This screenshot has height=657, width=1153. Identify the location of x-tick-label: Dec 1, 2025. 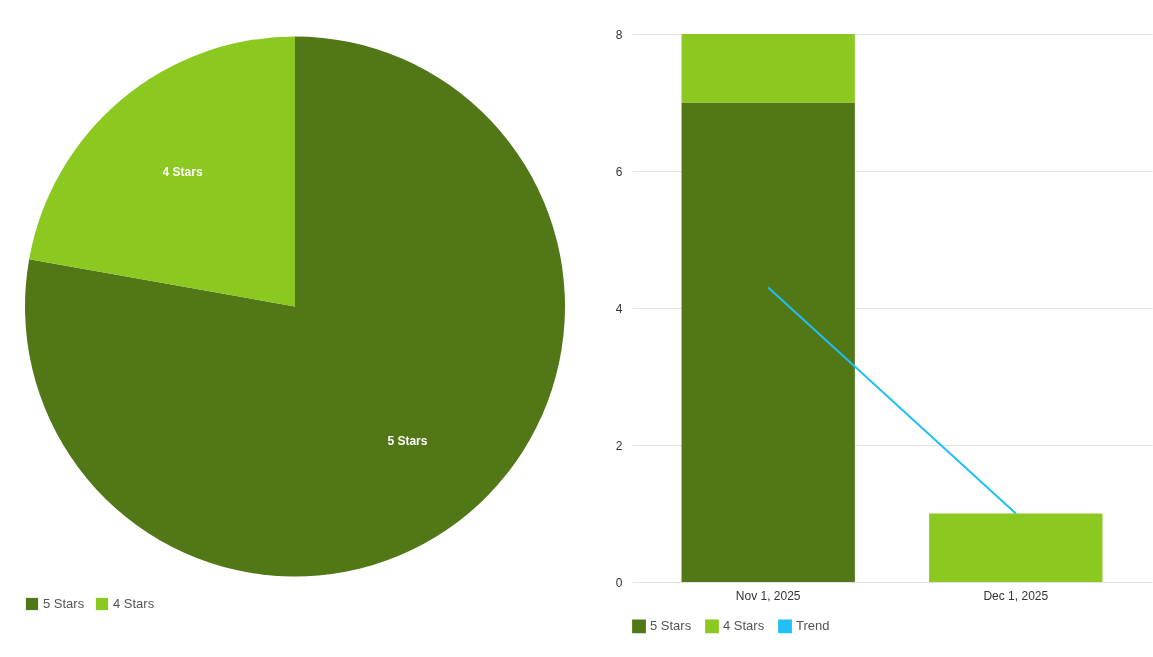
(1016, 595).